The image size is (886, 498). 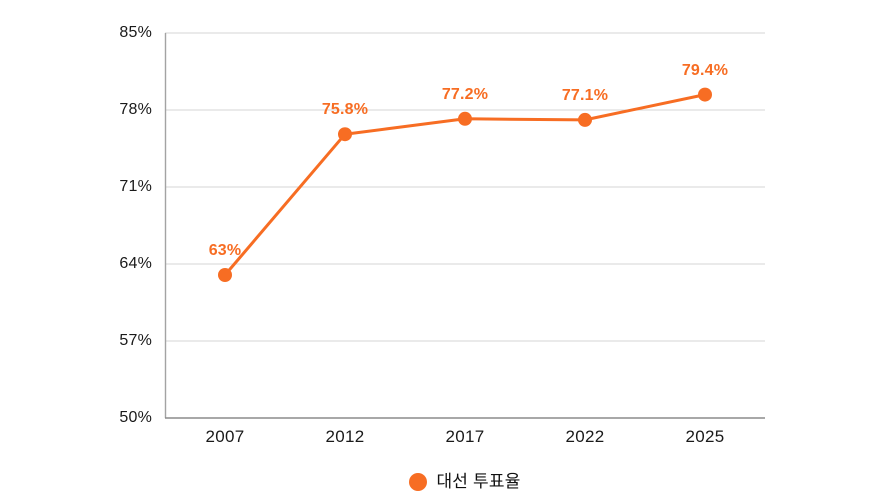 What do you see at coordinates (465, 436) in the screenshot?
I see `x-tick-label: 2017` at bounding box center [465, 436].